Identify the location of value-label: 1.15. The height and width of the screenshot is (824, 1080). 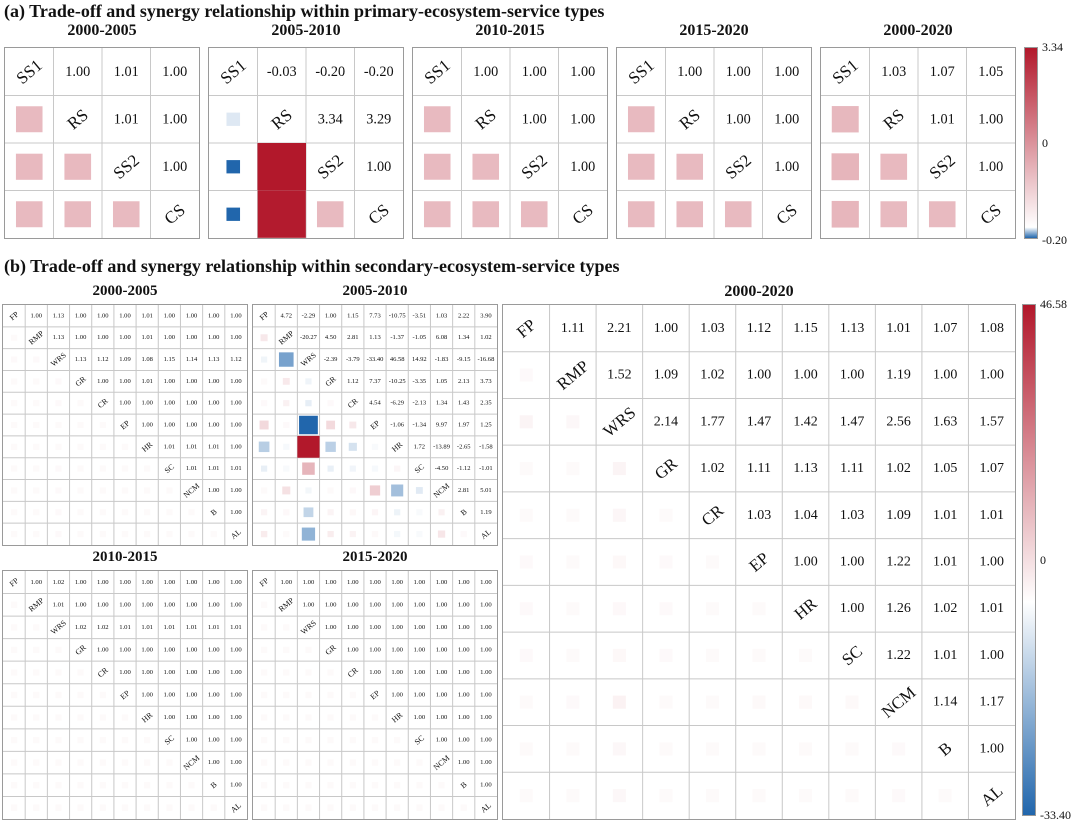
(805, 328).